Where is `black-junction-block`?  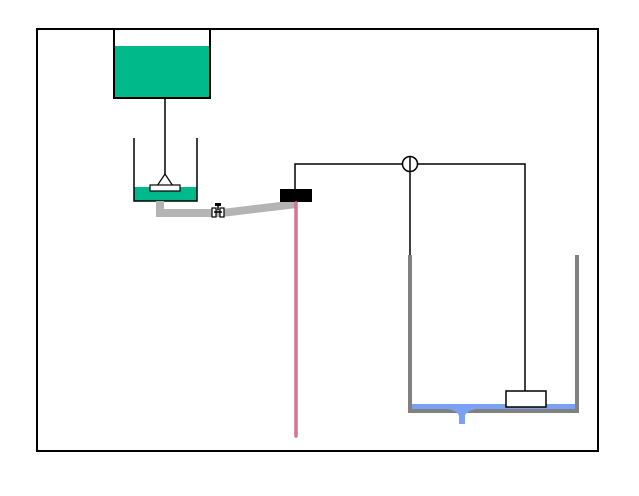
black-junction-block is located at coordinates (296, 195).